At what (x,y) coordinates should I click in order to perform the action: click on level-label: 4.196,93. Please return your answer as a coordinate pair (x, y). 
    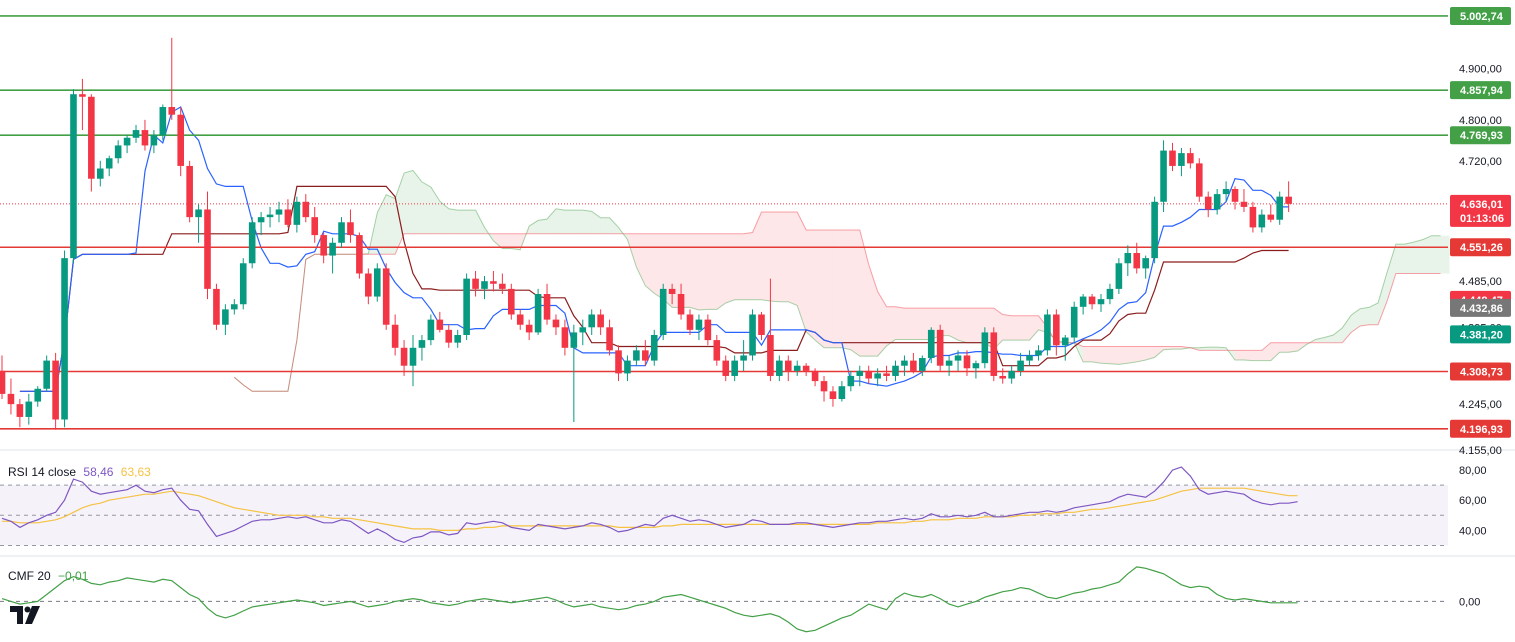
    Looking at the image, I should click on (1481, 430).